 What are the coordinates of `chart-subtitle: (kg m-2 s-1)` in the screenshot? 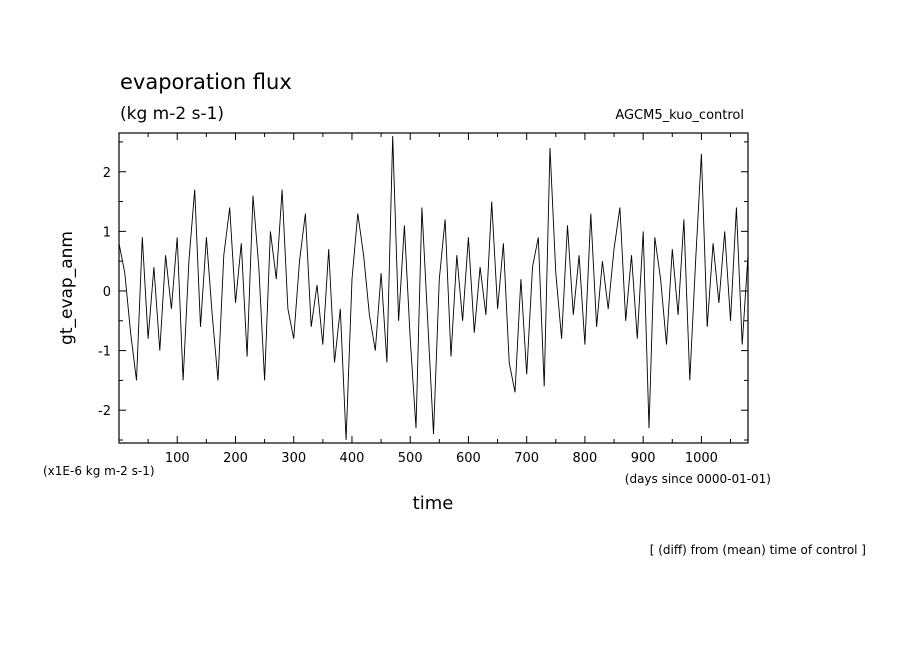 It's located at (172, 114).